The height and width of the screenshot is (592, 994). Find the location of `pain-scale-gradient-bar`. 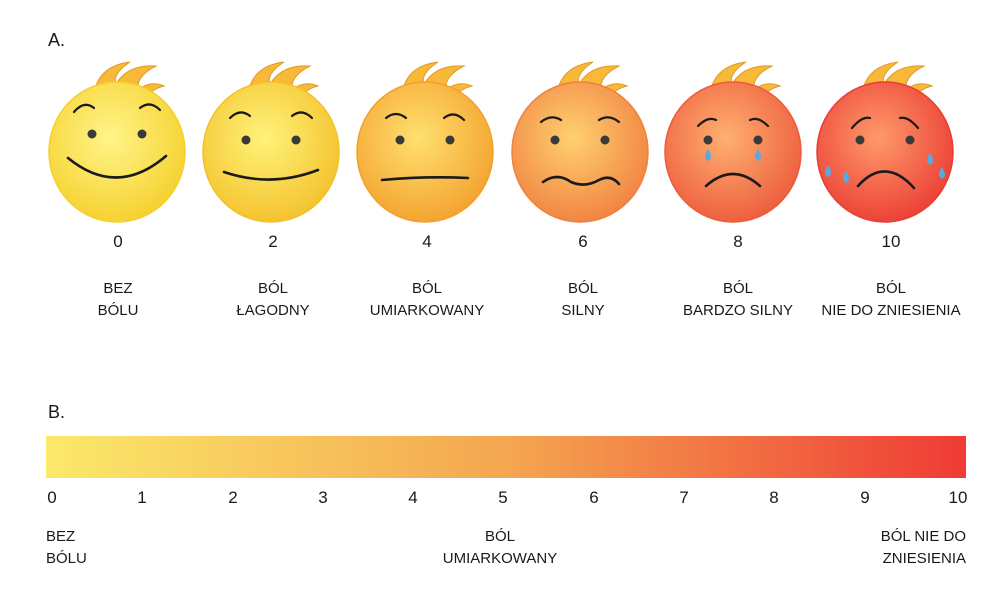

pain-scale-gradient-bar is located at coordinates (506, 457).